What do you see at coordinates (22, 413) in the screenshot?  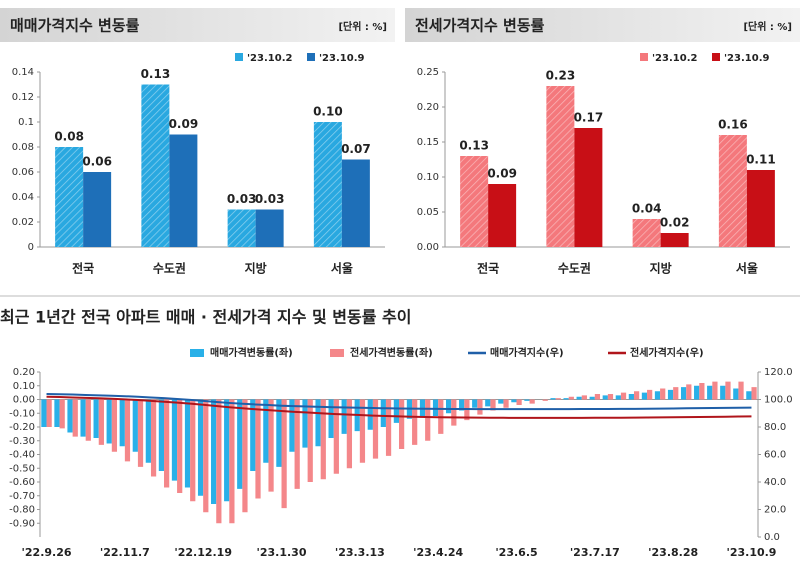 I see `y-tick-label: -0.10` at bounding box center [22, 413].